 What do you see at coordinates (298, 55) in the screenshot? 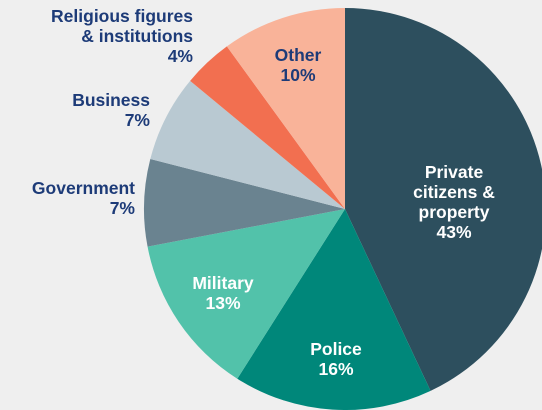
I see `slice-category-label: Other` at bounding box center [298, 55].